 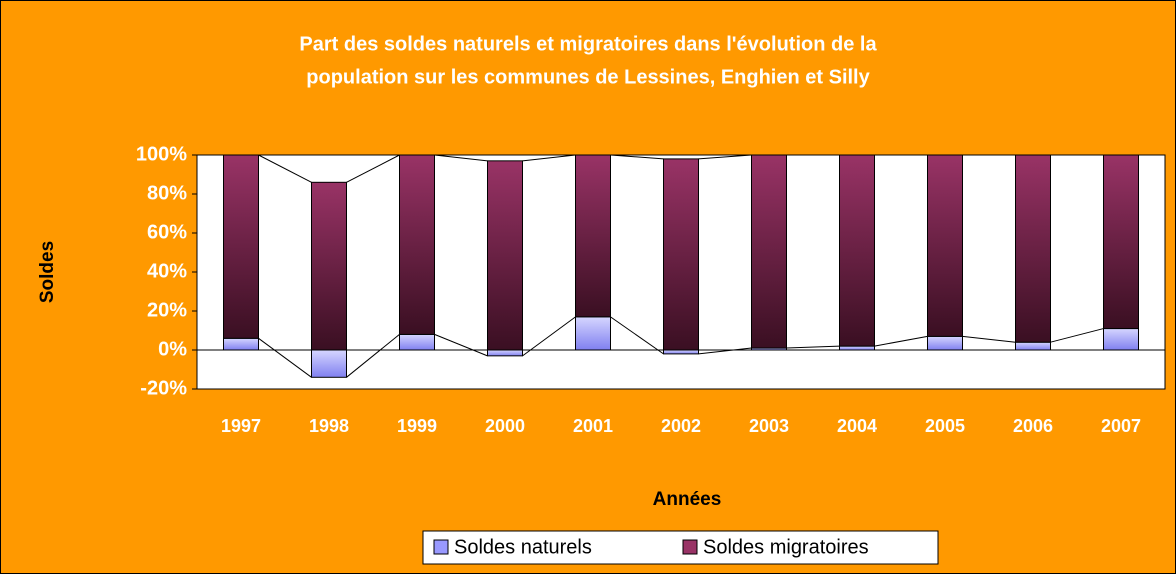 I want to click on x-tick-label: 2003, so click(x=769, y=426).